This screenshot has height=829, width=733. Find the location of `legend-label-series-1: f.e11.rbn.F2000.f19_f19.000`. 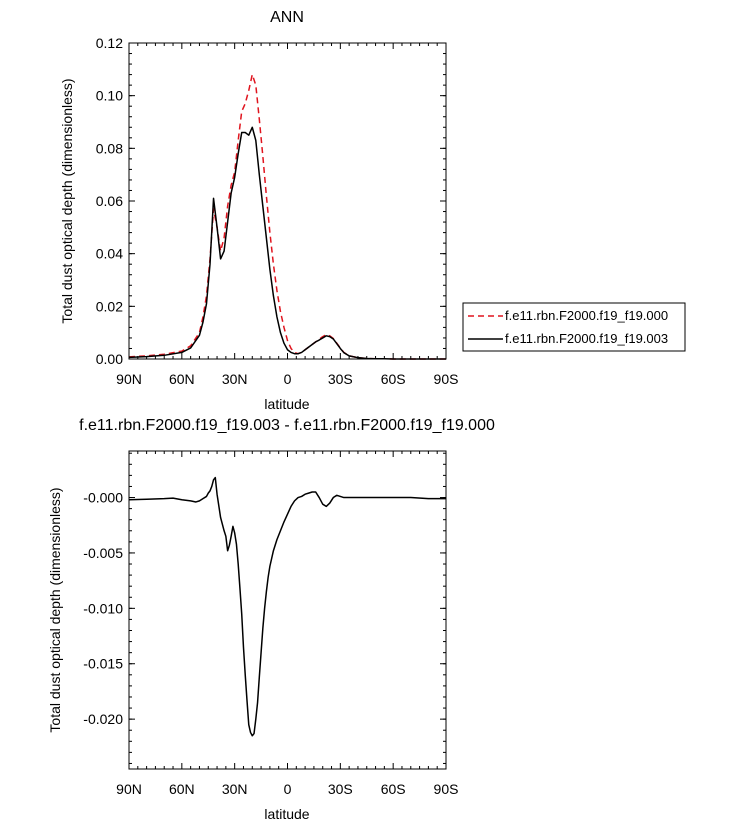

legend-label-series-1: f.e11.rbn.F2000.f19_f19.000 is located at coordinates (586, 315).